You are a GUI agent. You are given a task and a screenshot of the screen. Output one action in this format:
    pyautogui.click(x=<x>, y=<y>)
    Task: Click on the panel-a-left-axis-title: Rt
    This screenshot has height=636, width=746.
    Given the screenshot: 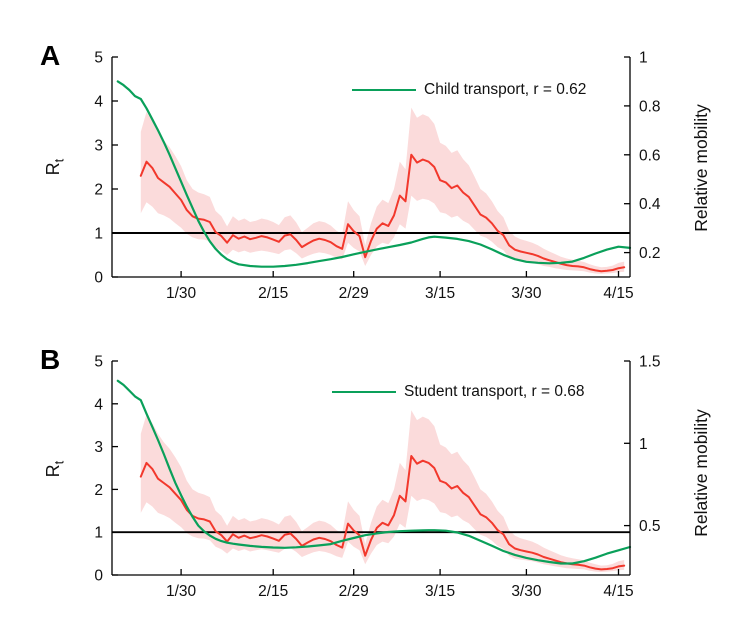 What is the action you would take?
    pyautogui.click(x=54, y=167)
    